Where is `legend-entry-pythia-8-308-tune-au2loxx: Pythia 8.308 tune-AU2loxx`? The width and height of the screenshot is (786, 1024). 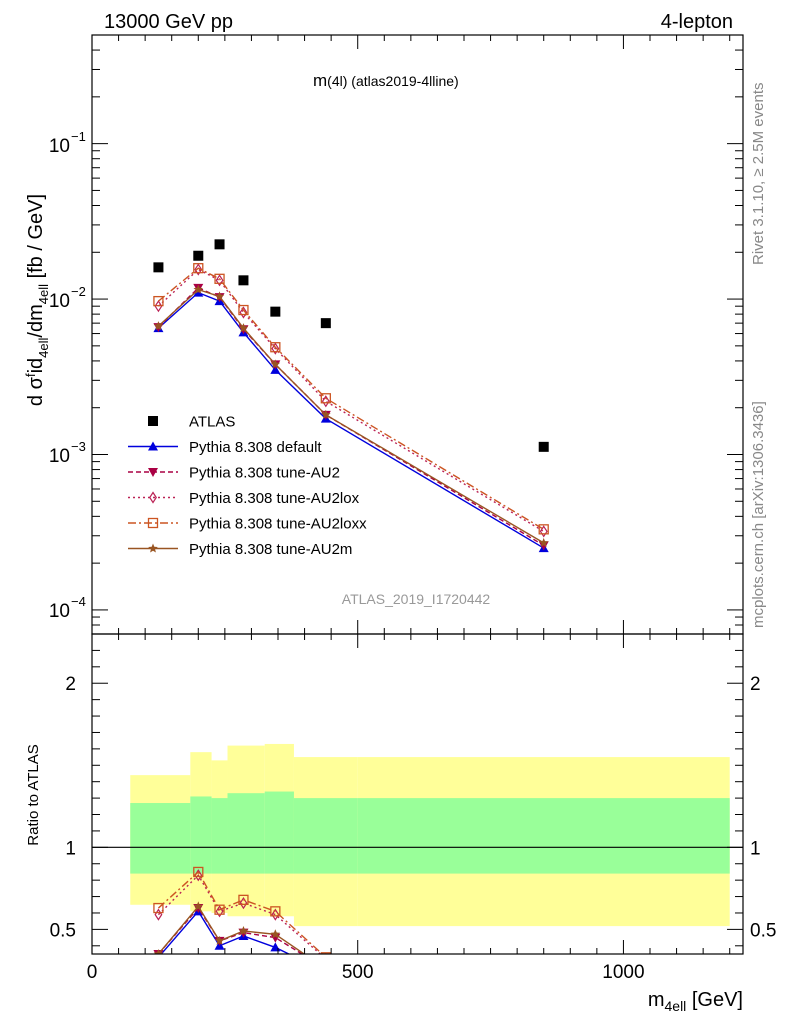
legend-entry-pythia-8-308-tune-au2loxx: Pythia 8.308 tune-AU2loxx is located at coordinates (247, 524).